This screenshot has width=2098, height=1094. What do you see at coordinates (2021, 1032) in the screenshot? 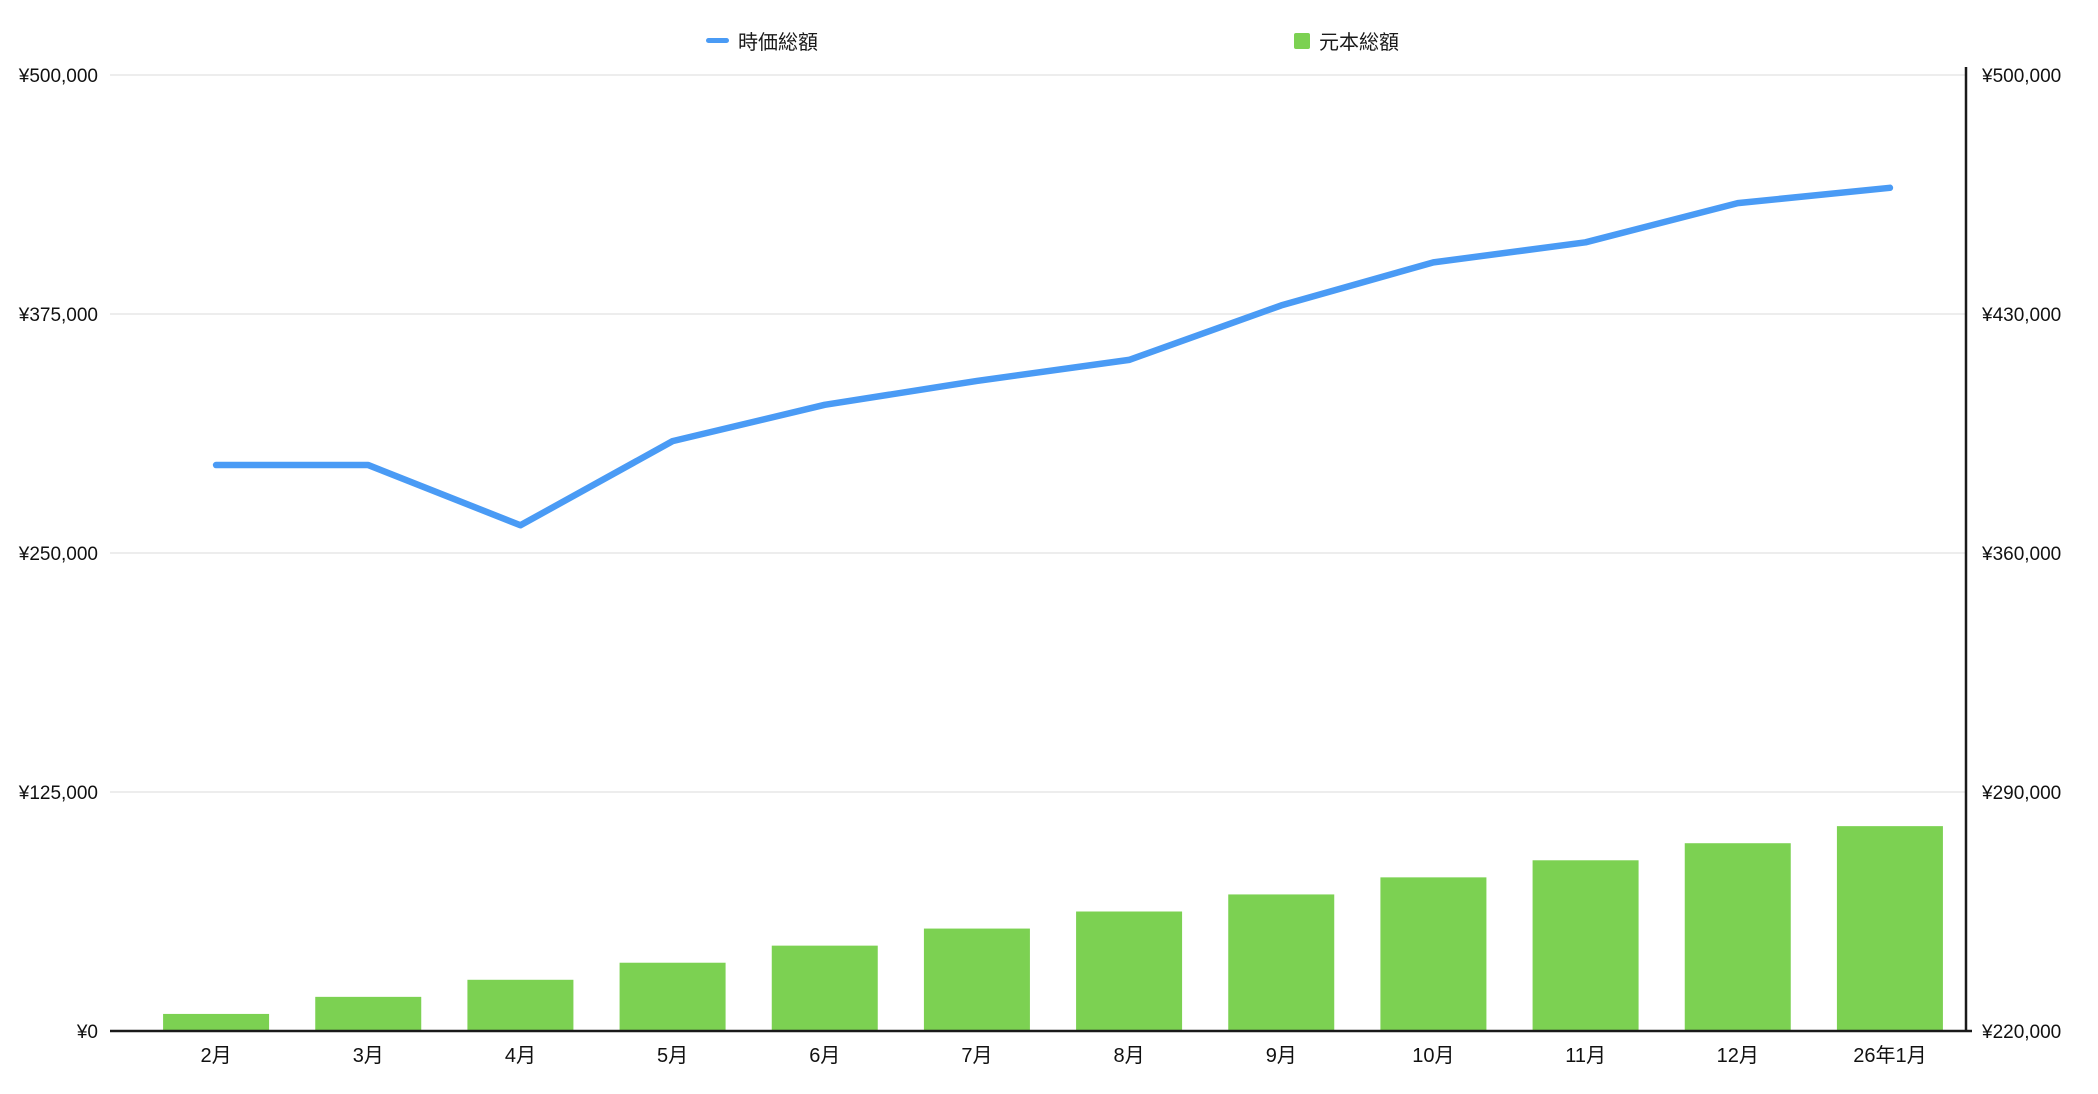
I see `right-axis-label: ¥220,000` at bounding box center [2021, 1032].